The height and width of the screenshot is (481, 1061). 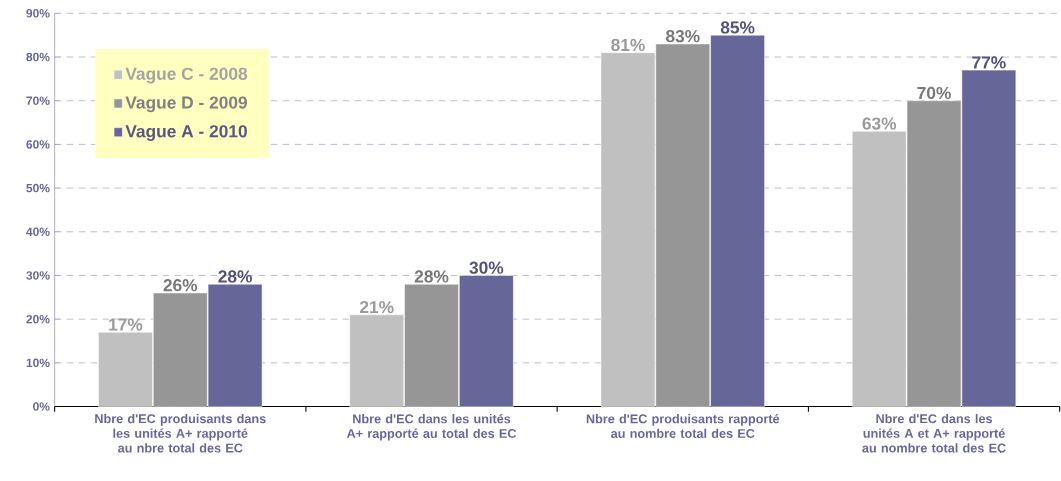 I want to click on data-label: 21%, so click(x=376, y=307).